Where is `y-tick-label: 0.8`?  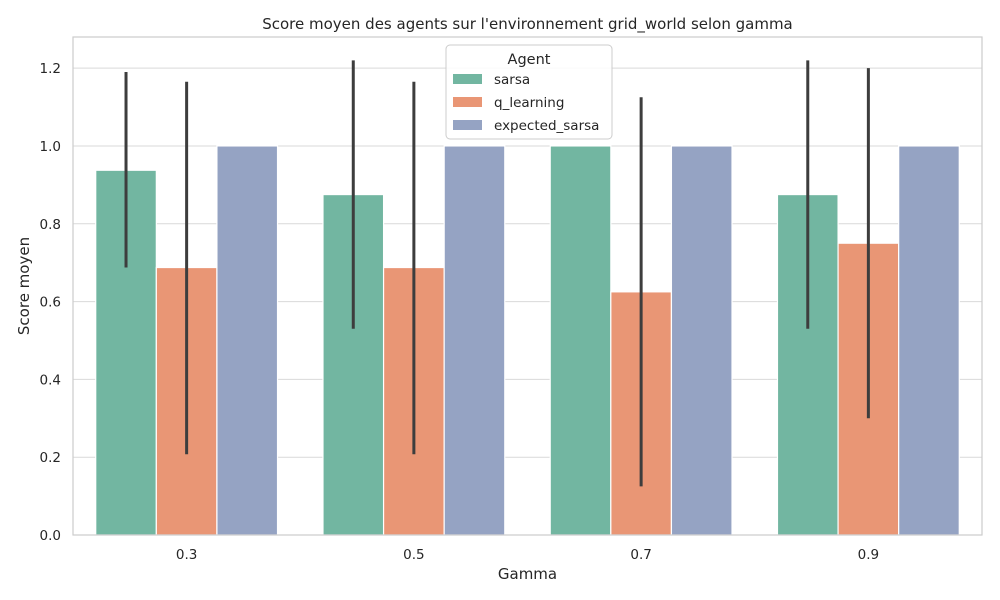 y-tick-label: 0.8 is located at coordinates (50, 225).